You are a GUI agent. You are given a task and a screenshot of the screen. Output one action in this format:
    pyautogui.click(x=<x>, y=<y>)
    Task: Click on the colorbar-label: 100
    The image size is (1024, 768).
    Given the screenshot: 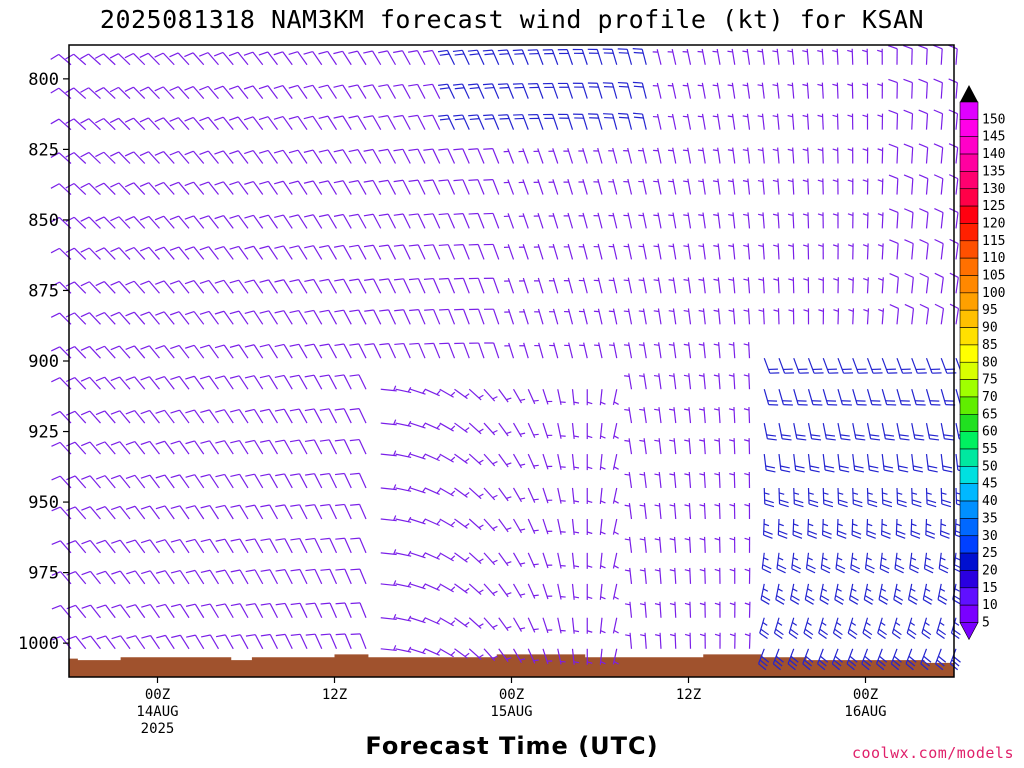 What is the action you would take?
    pyautogui.click(x=993, y=293)
    